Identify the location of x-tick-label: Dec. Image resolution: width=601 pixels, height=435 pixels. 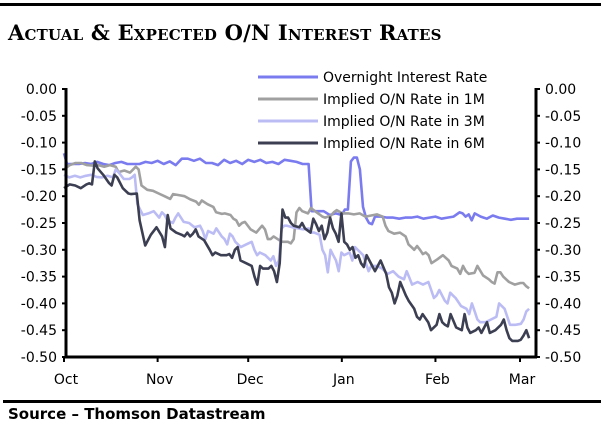
(250, 380).